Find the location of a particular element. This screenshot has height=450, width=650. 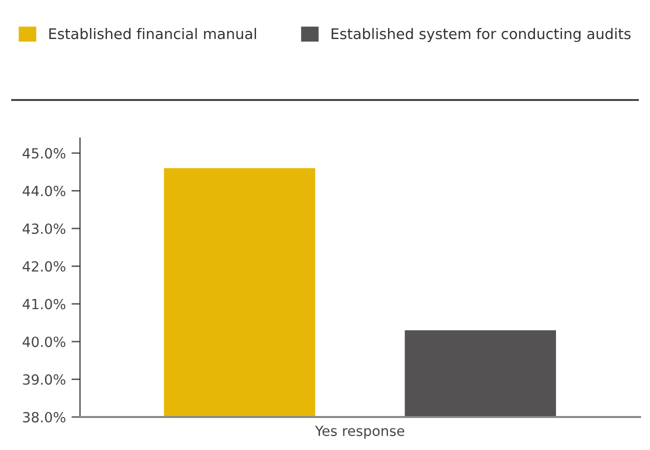

y-tick-label: 44.0% is located at coordinates (44, 191).